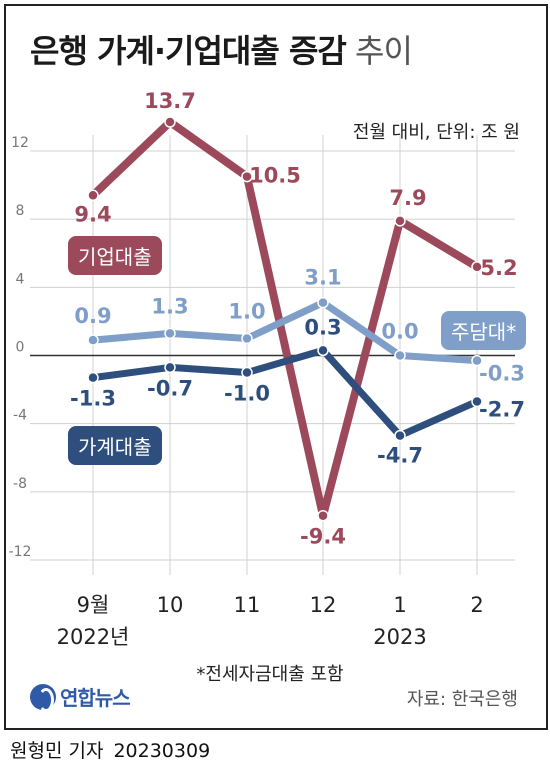 This screenshot has height=767, width=550. Describe the element at coordinates (246, 311) in the screenshot. I see `data-label: 1.0` at that location.